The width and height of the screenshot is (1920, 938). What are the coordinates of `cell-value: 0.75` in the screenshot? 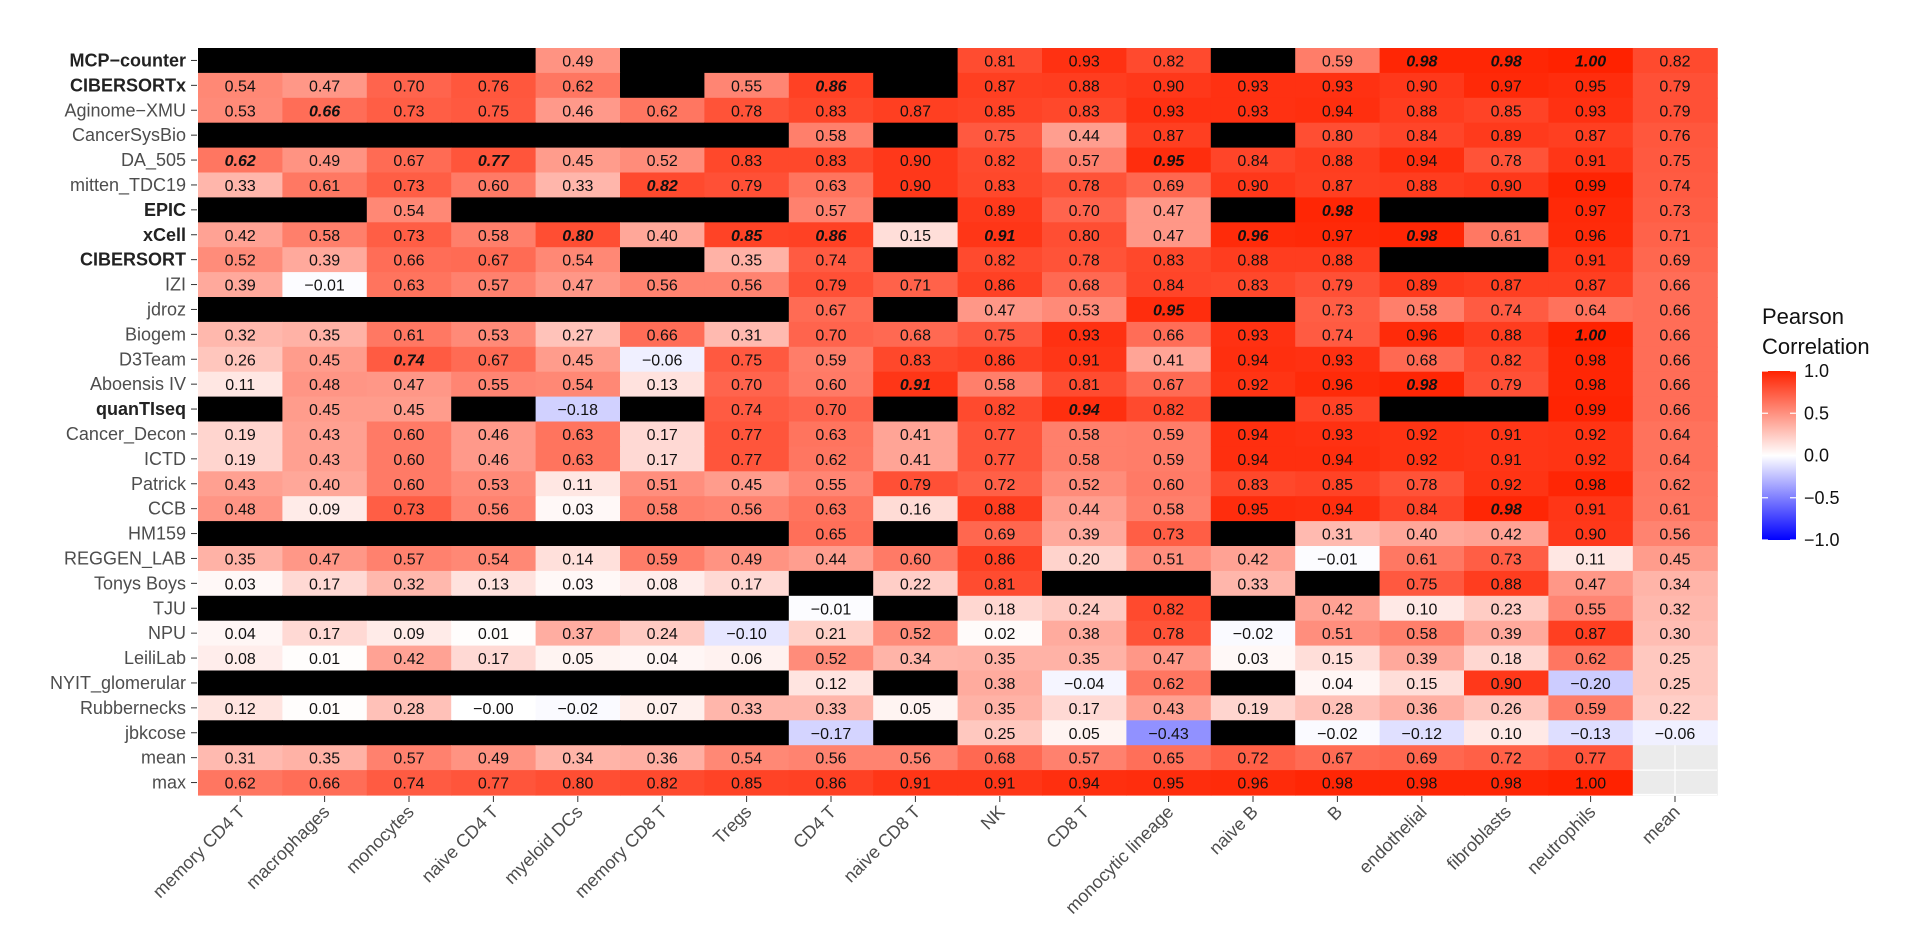 It's located at (493, 111).